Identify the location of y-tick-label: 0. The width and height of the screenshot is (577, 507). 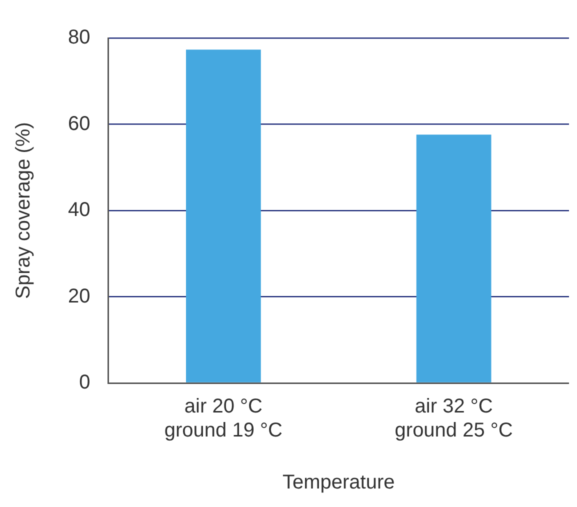
(84, 383).